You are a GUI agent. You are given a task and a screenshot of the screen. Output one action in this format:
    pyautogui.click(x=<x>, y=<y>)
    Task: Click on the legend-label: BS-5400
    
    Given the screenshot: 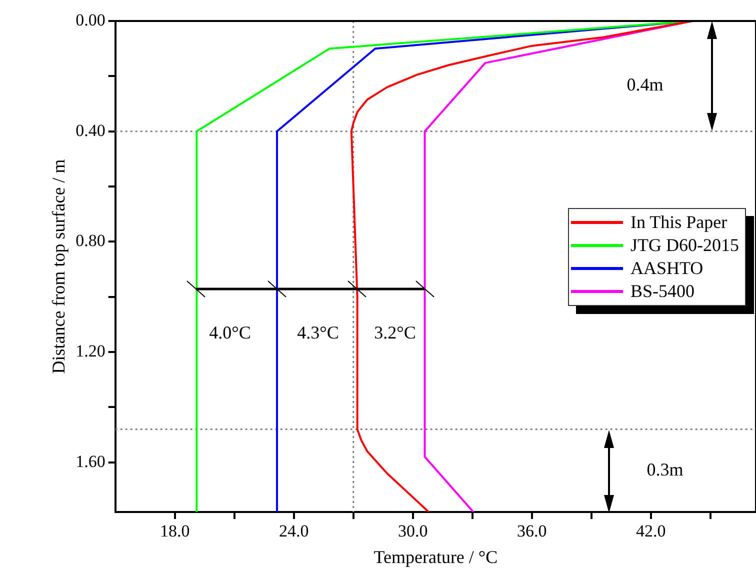 What is the action you would take?
    pyautogui.click(x=662, y=291)
    